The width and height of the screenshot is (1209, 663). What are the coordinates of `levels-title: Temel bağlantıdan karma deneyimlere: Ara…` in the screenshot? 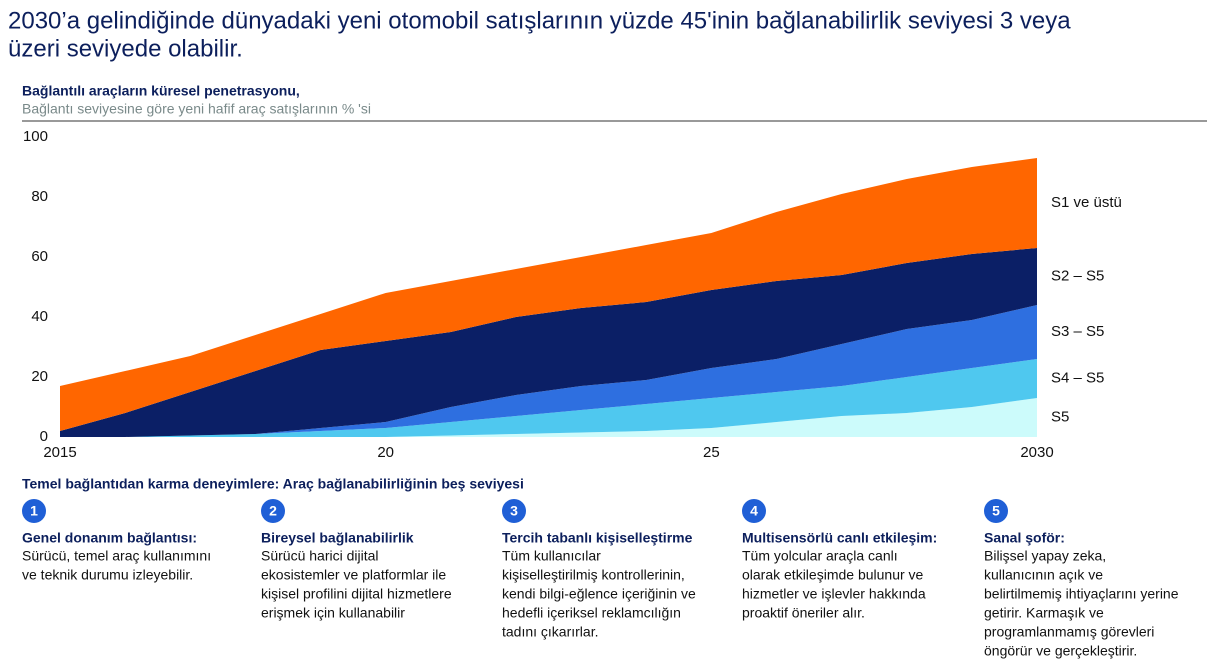 It's located at (273, 484).